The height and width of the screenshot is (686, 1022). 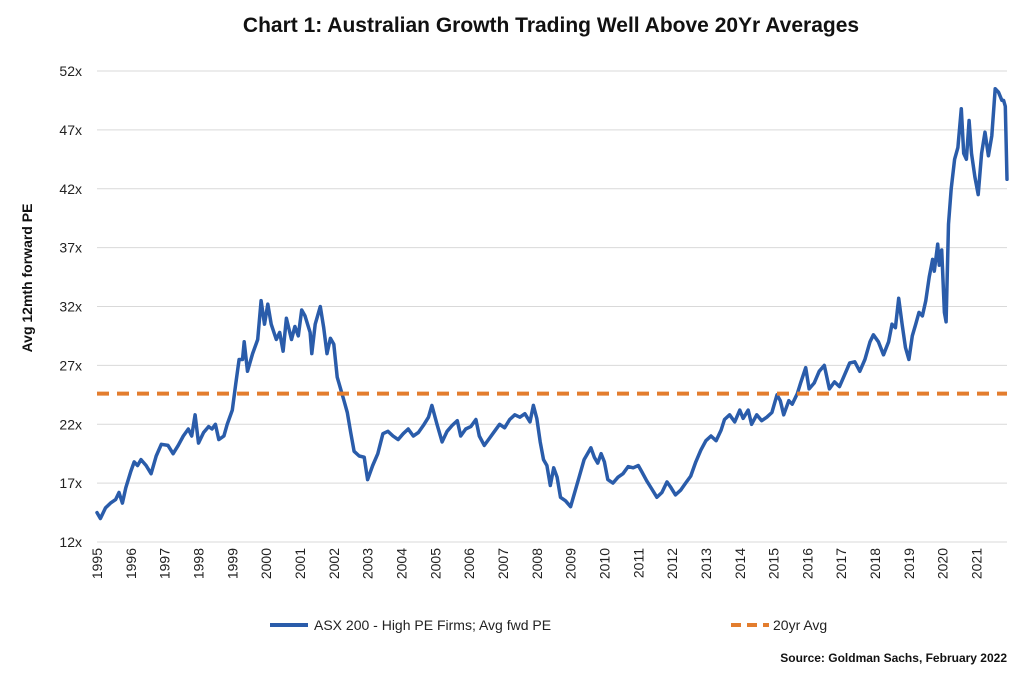 What do you see at coordinates (740, 563) in the screenshot?
I see `x-tick-label: 2014` at bounding box center [740, 563].